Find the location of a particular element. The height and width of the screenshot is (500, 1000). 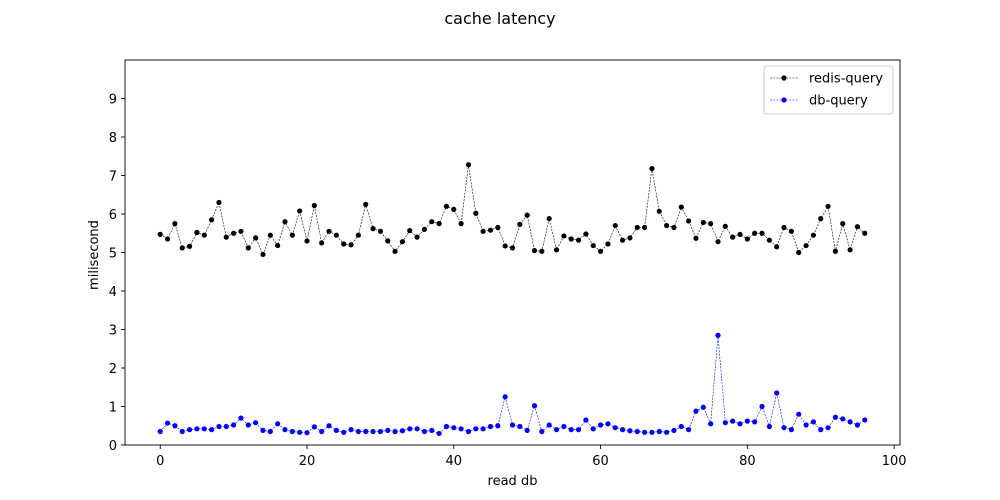

y-tick-label: 6 is located at coordinates (113, 215).